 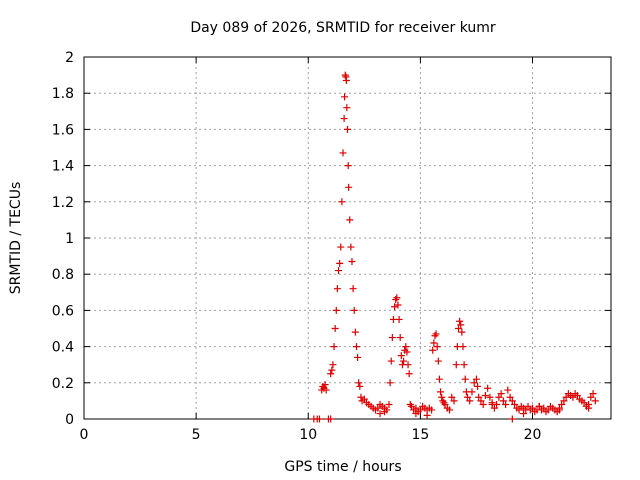 What do you see at coordinates (69, 239) in the screenshot?
I see `y-tick-label: 1` at bounding box center [69, 239].